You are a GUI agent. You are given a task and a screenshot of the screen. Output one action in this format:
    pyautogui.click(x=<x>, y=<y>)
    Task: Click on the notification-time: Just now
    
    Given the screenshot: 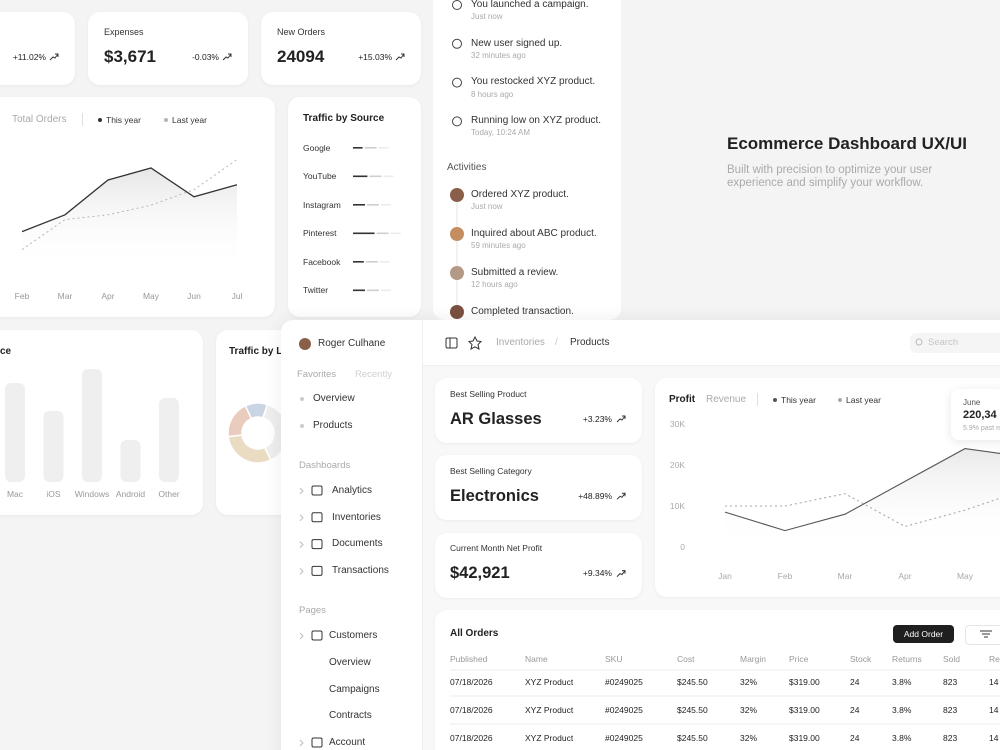 What is the action you would take?
    pyautogui.click(x=487, y=17)
    